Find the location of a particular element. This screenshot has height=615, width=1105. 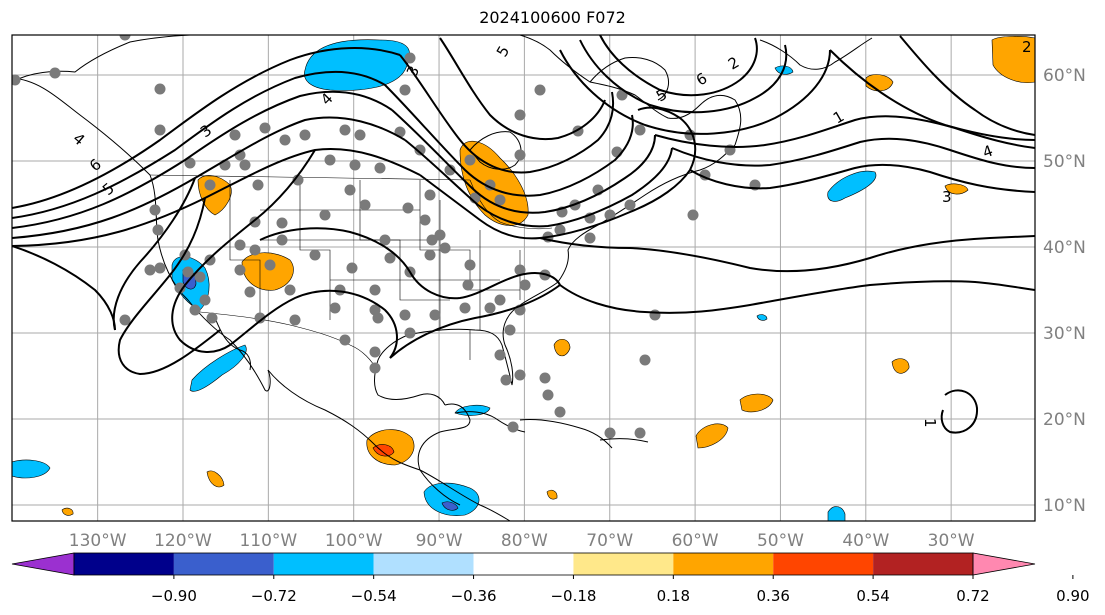

latitude-label: 40°N is located at coordinates (1064, 248).